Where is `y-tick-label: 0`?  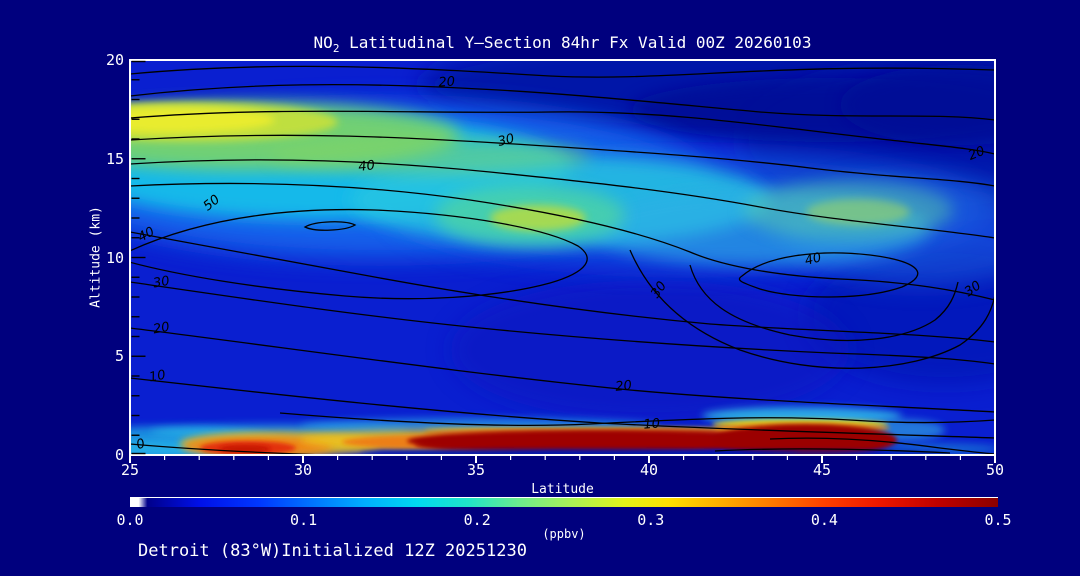
y-tick-label: 0 is located at coordinates (119, 455).